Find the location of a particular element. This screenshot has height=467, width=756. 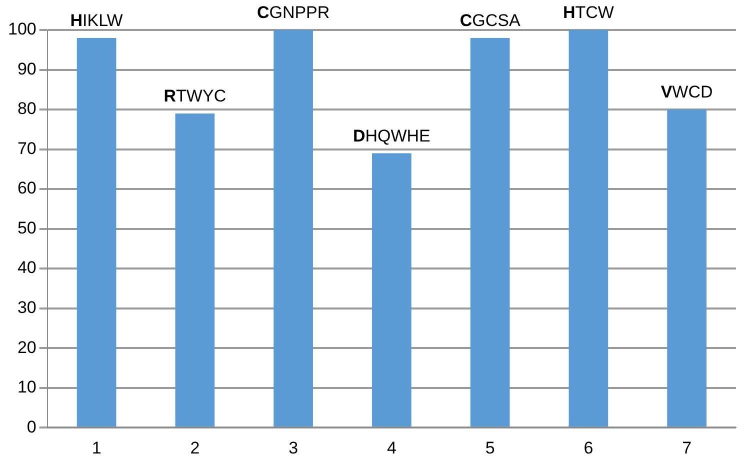

annotation: CGNPPR is located at coordinates (293, 12).